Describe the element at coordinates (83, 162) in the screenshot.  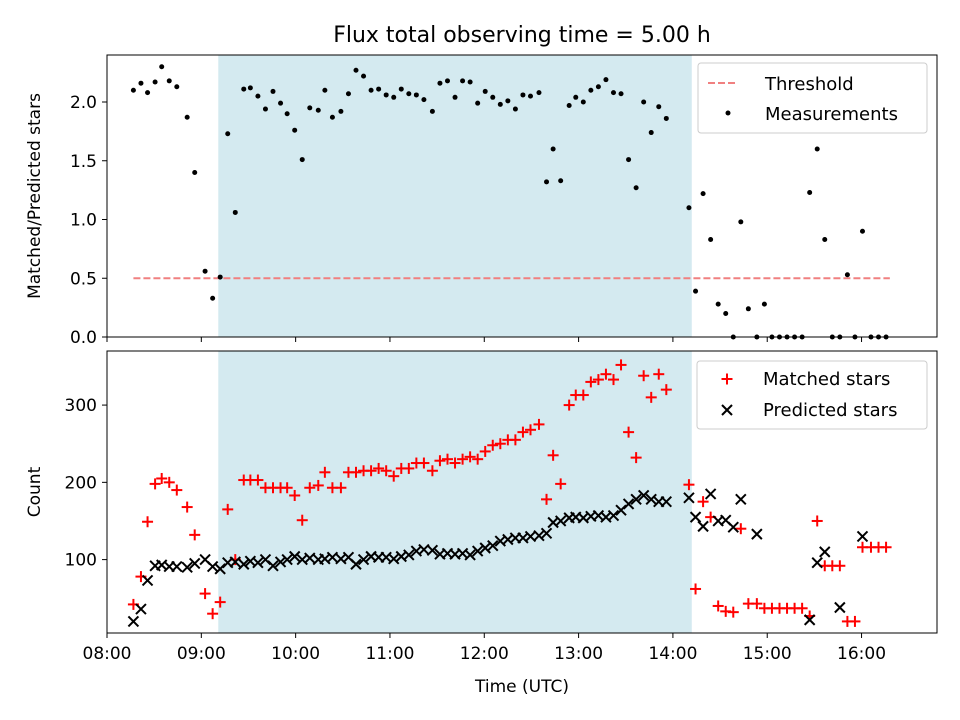
I see `y-tick-label: 1.5` at that location.